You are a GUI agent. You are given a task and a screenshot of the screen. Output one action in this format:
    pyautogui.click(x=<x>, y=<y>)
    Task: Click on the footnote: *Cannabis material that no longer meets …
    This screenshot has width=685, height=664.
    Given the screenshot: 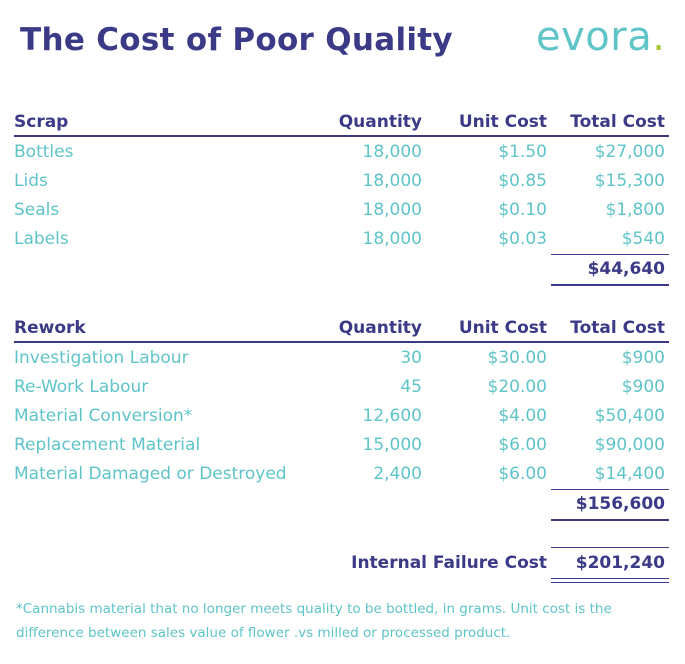 What is the action you would take?
    pyautogui.click(x=346, y=621)
    